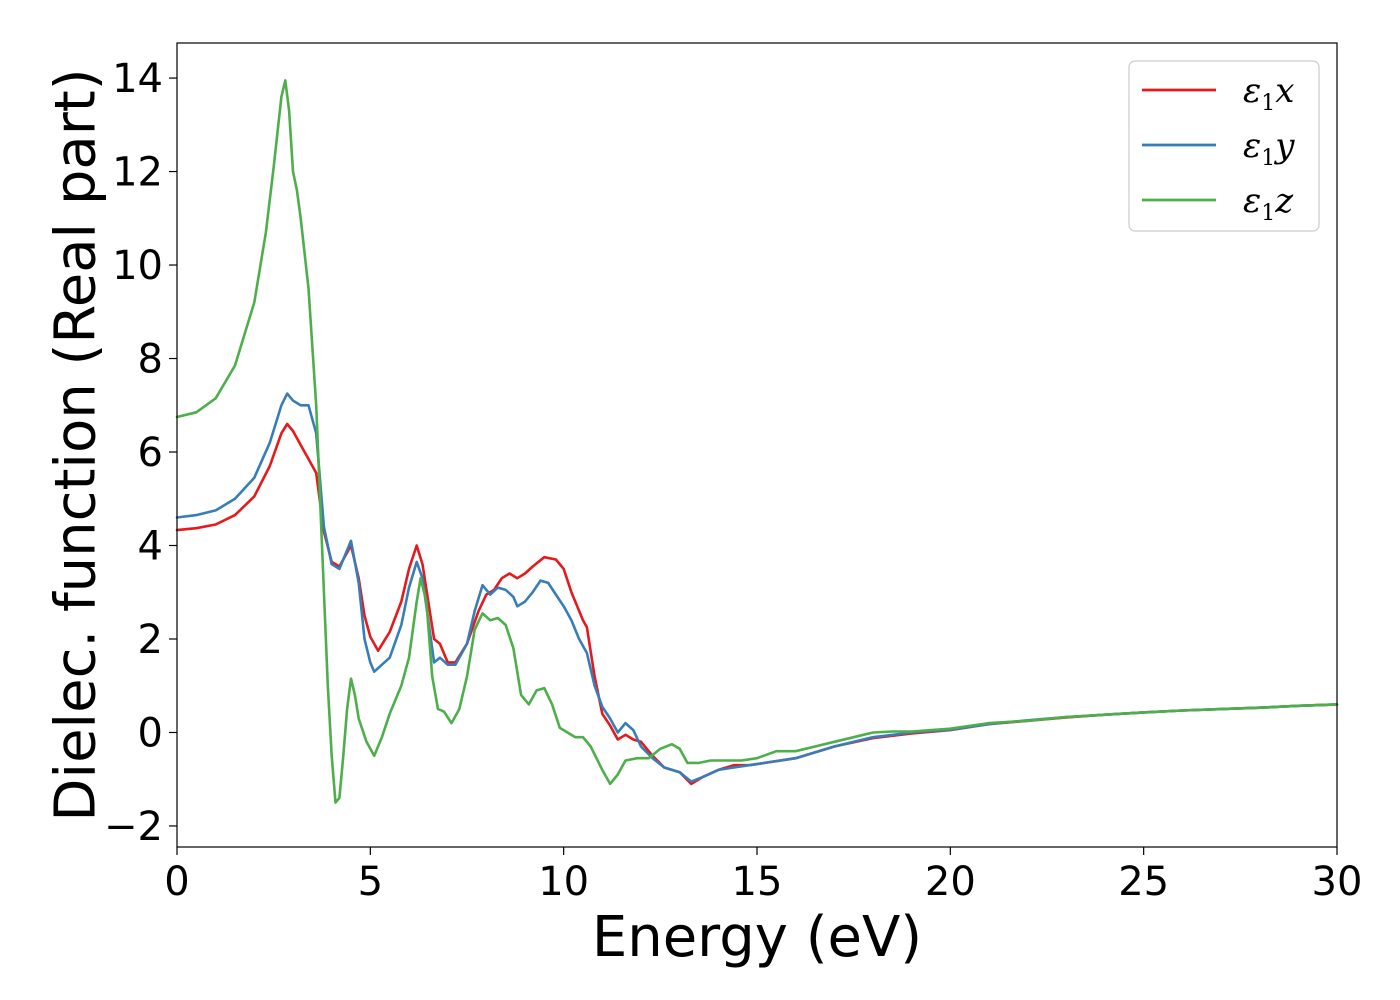 The height and width of the screenshot is (1000, 1400). Describe the element at coordinates (1284, 201) in the screenshot. I see `legend-variable: z` at that location.